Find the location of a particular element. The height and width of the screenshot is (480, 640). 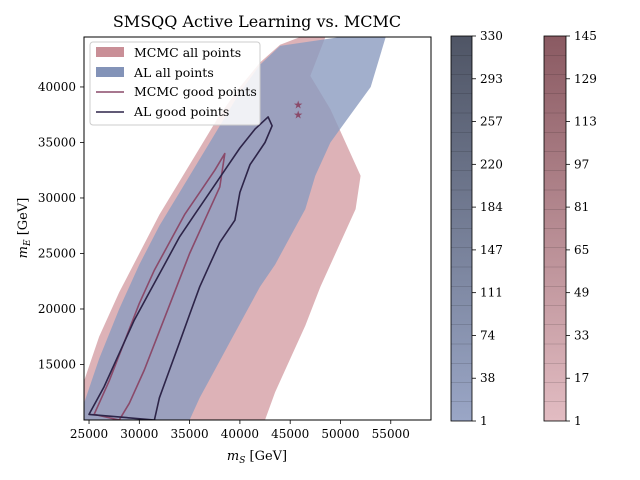

colorbar-tick-label: 257 is located at coordinates (491, 122).